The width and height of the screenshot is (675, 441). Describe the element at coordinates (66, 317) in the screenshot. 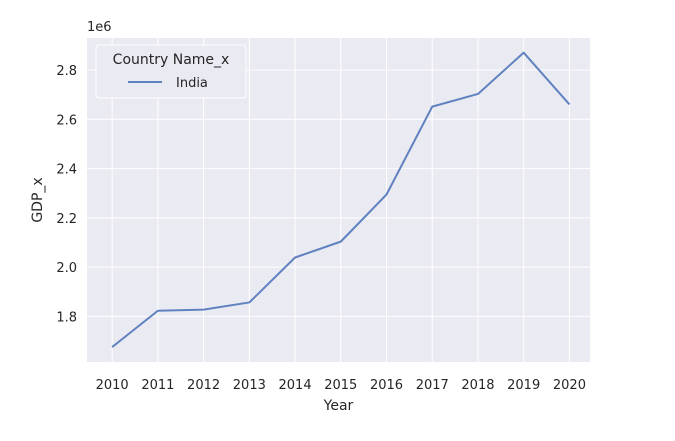

I see `y-tick-label: 1.8` at that location.